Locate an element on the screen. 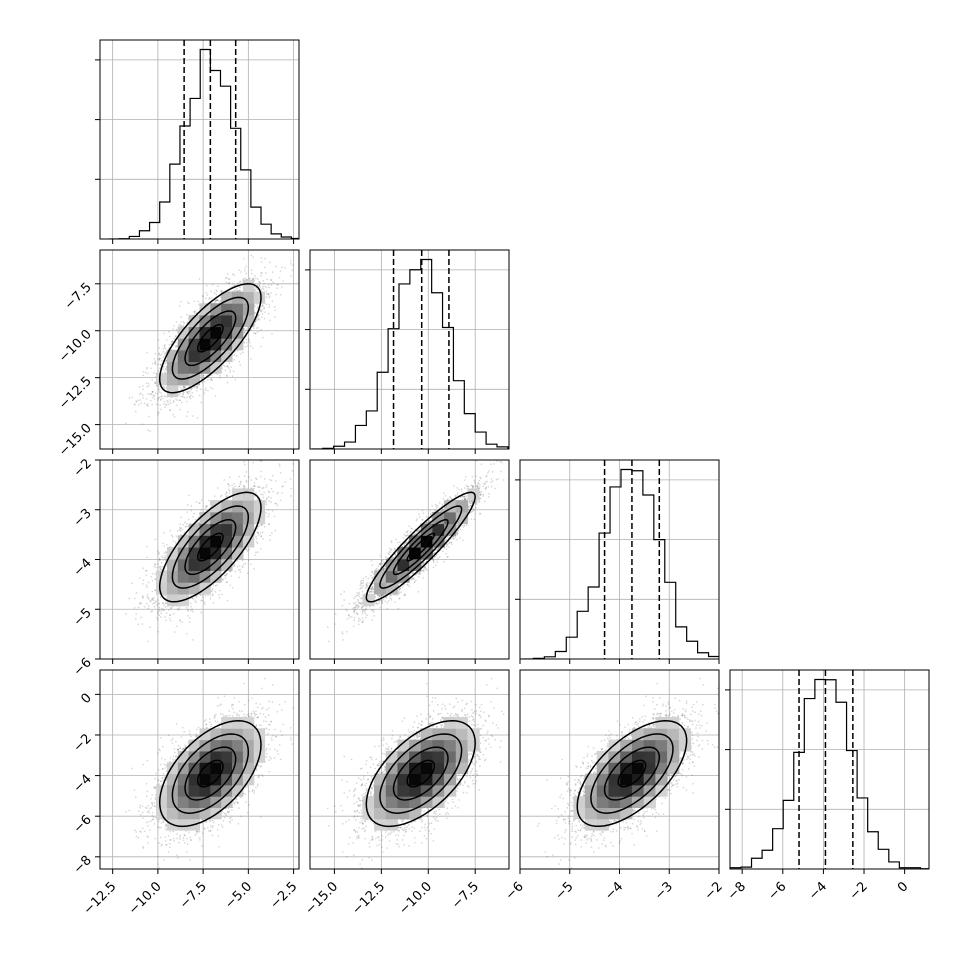  panel-3-1: −15.0 −12.5 −10.0 −7.5 is located at coordinates (406, 793).